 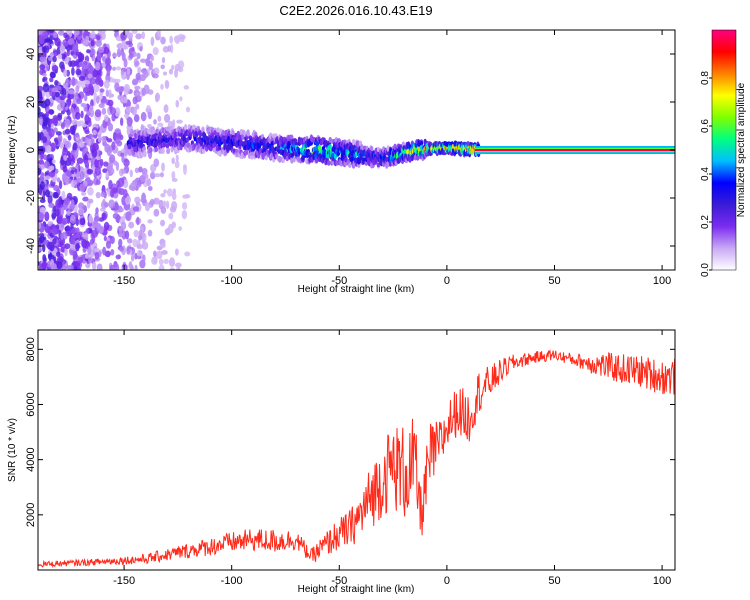 I want to click on snr-y-tick-label: 2000, so click(x=31, y=515).